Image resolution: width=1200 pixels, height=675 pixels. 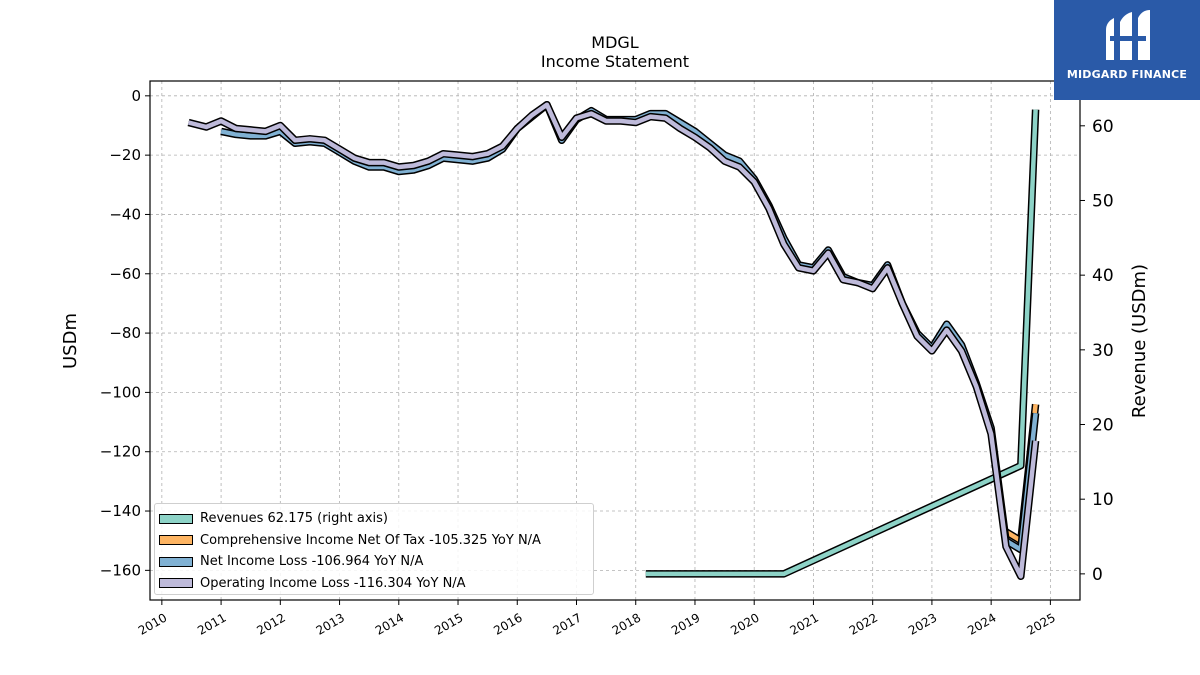 I want to click on legend-item-net-income-loss: Net Income Loss -106.964 YoY N/A, so click(x=374, y=562).